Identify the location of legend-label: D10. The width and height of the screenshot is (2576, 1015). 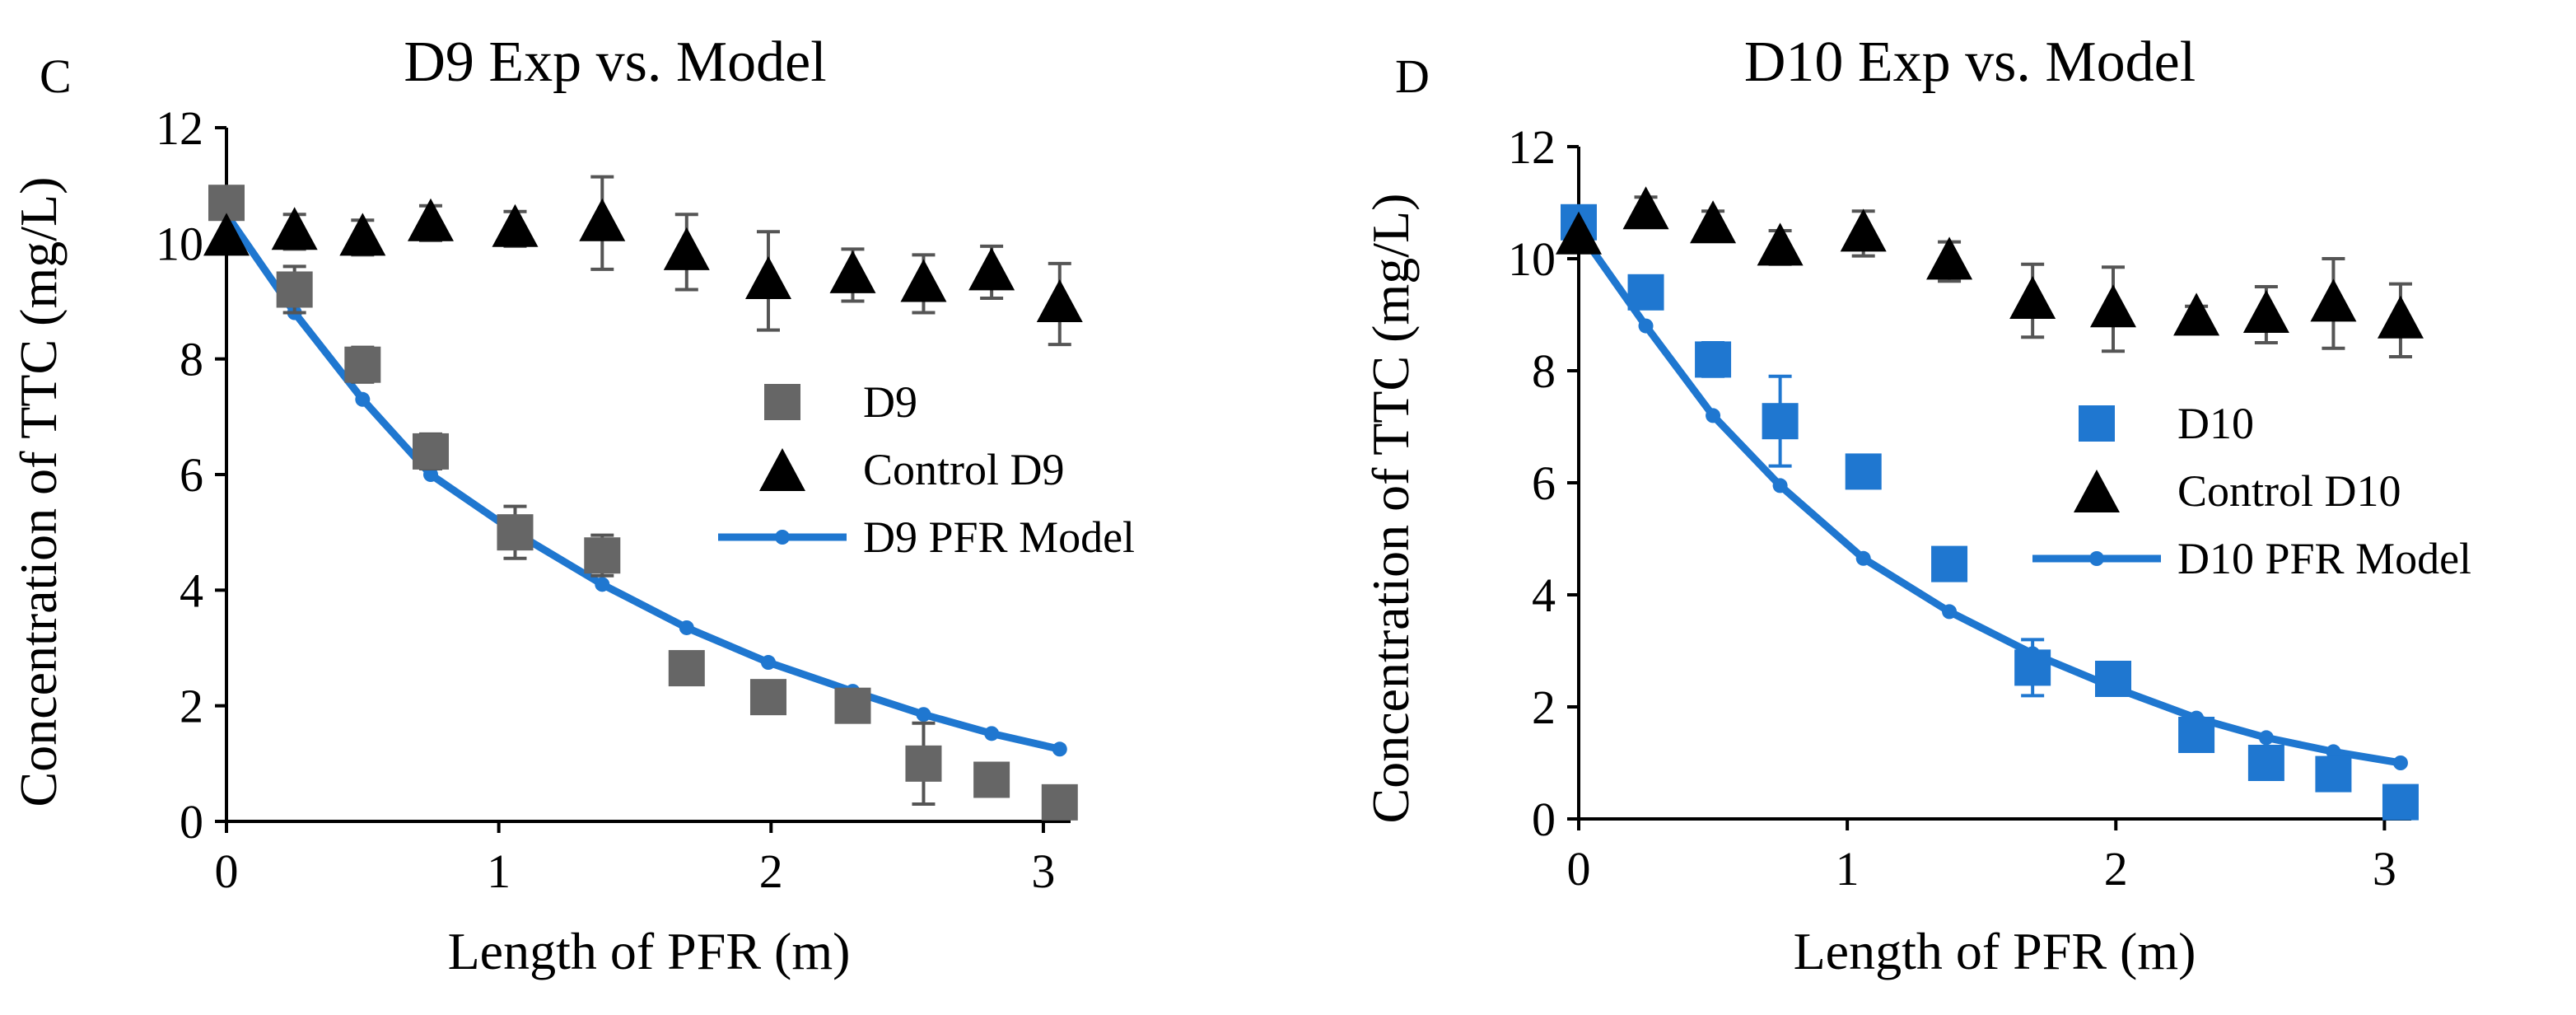
(2215, 423).